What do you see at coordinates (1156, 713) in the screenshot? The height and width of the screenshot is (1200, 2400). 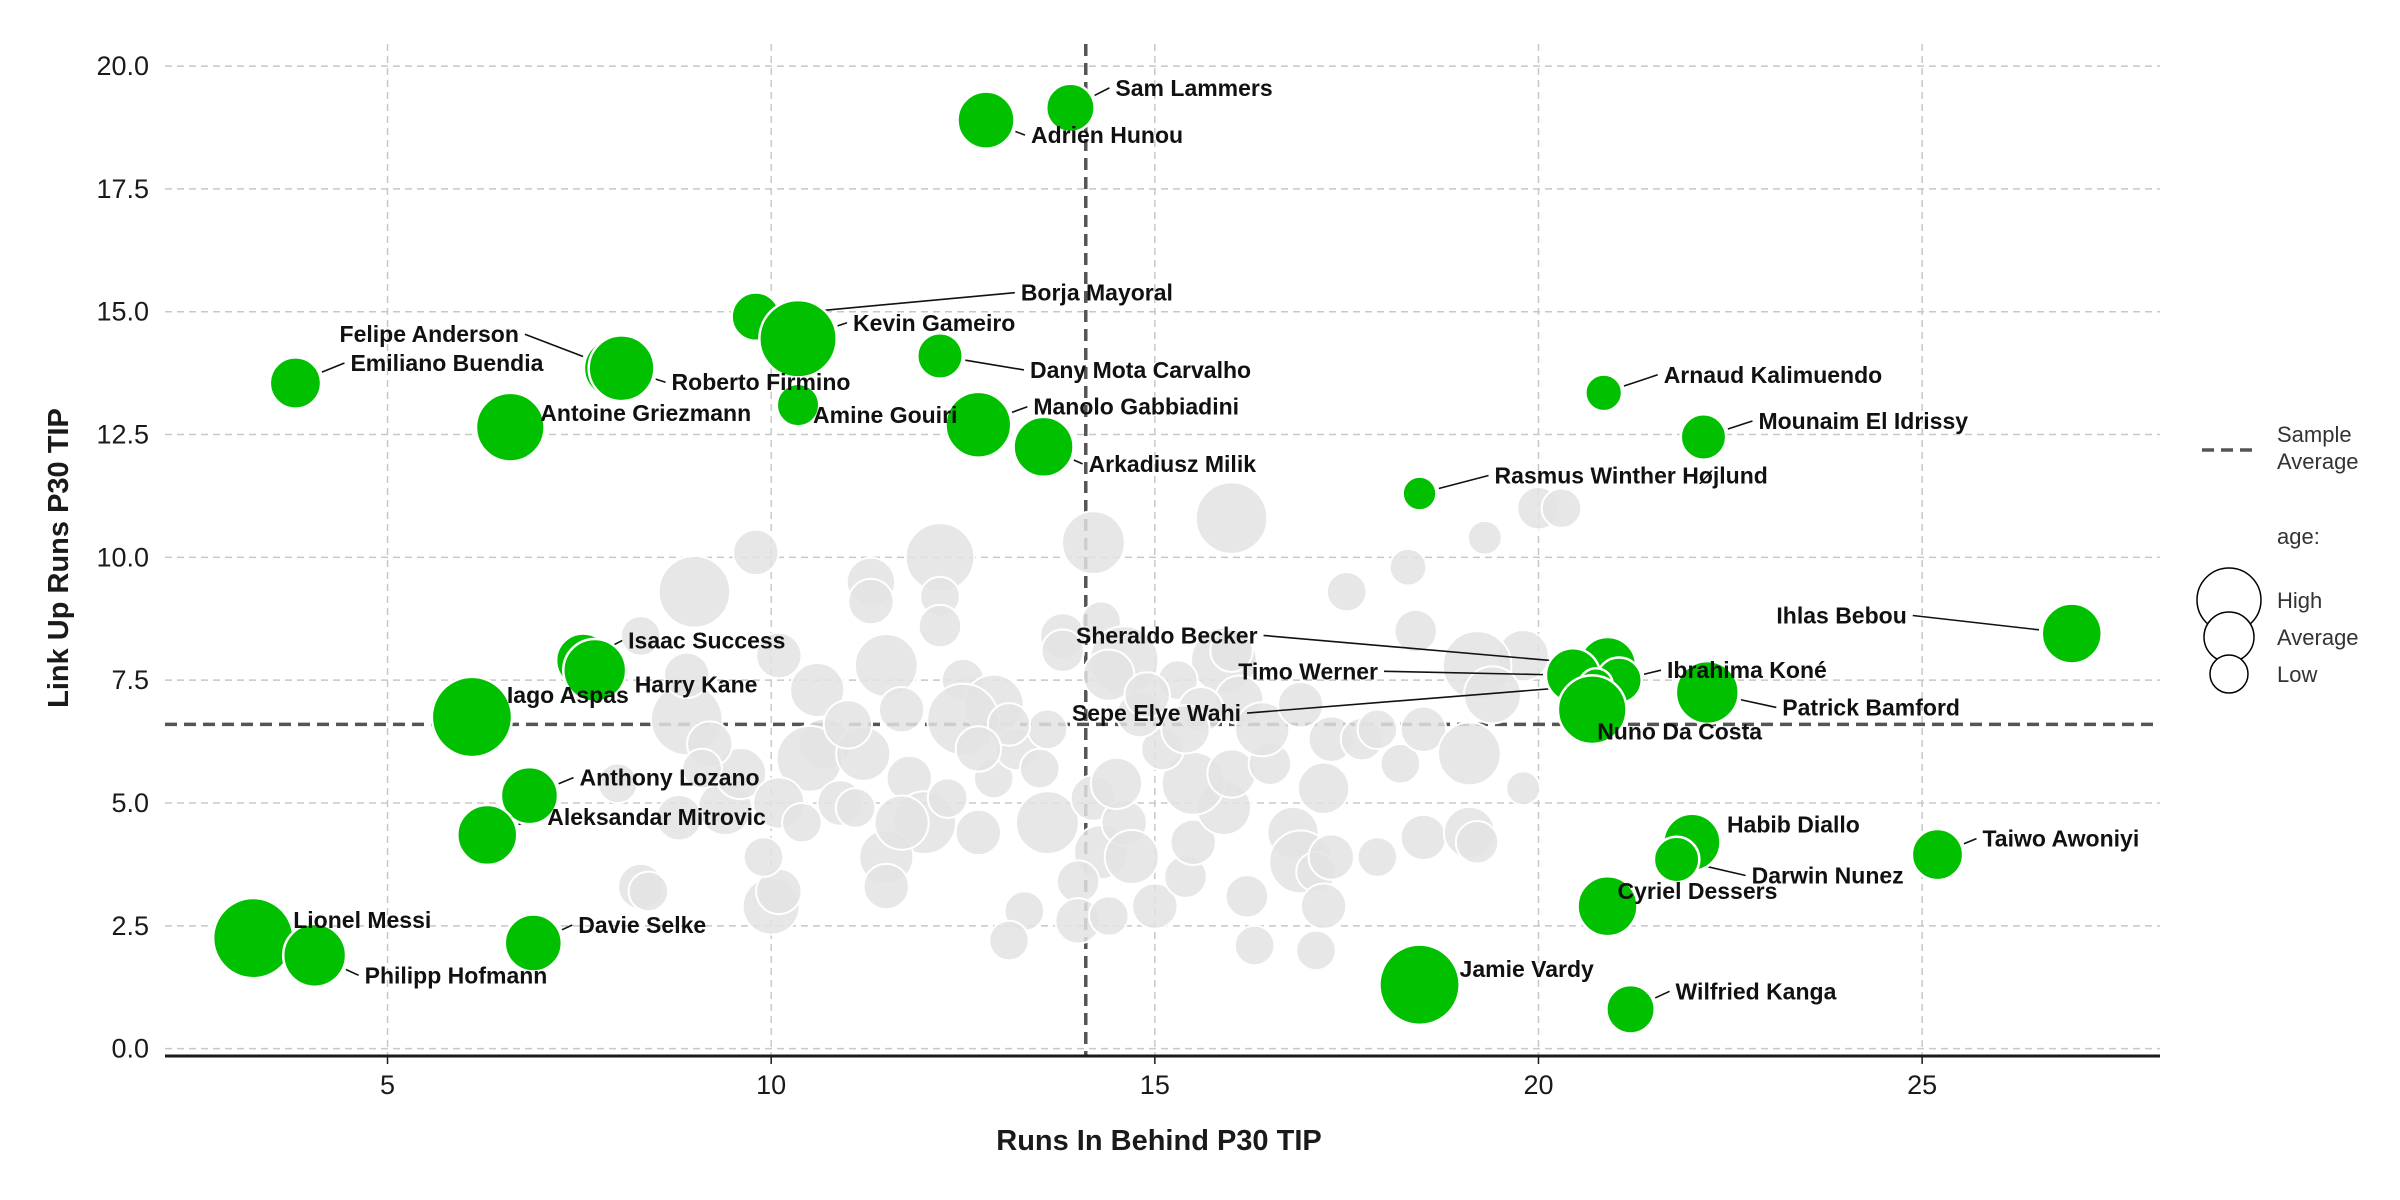 I see `player-label: Sepe Elye Wahi` at bounding box center [1156, 713].